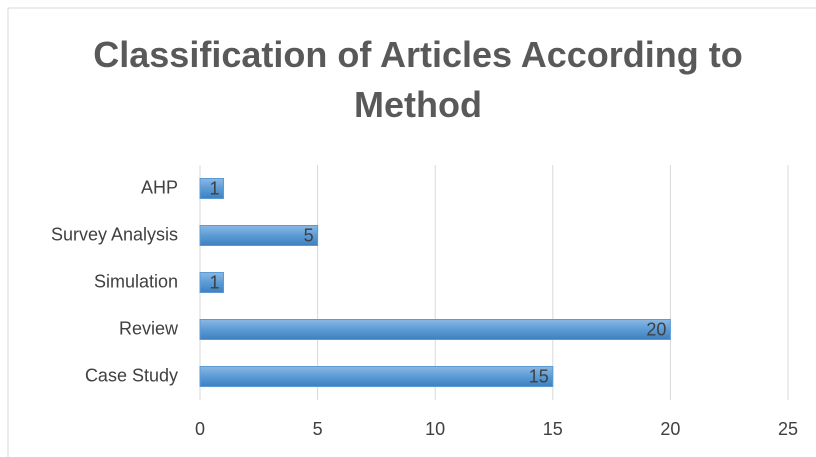 The height and width of the screenshot is (457, 816). What do you see at coordinates (318, 429) in the screenshot?
I see `x-tick-label: 5` at bounding box center [318, 429].